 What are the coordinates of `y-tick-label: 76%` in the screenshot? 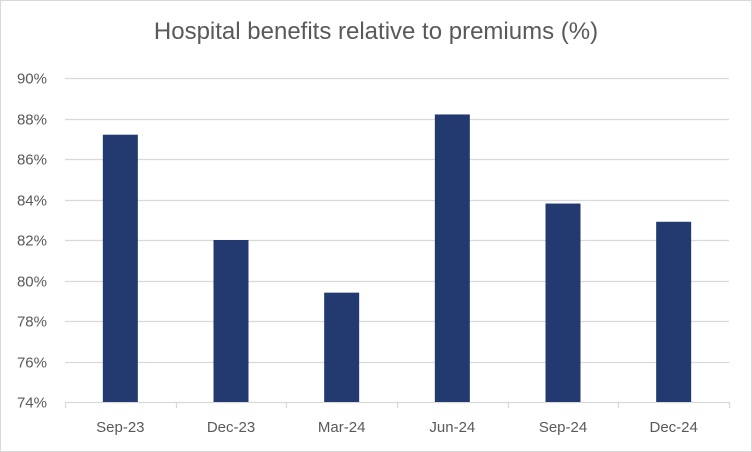 It's located at (32, 363).